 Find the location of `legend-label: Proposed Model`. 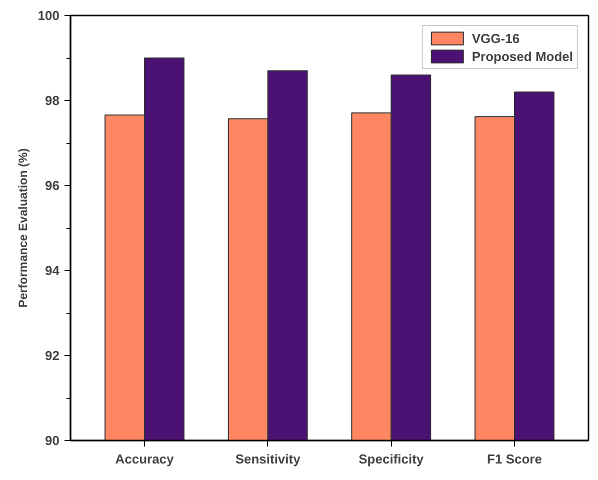

legend-label: Proposed Model is located at coordinates (522, 56).